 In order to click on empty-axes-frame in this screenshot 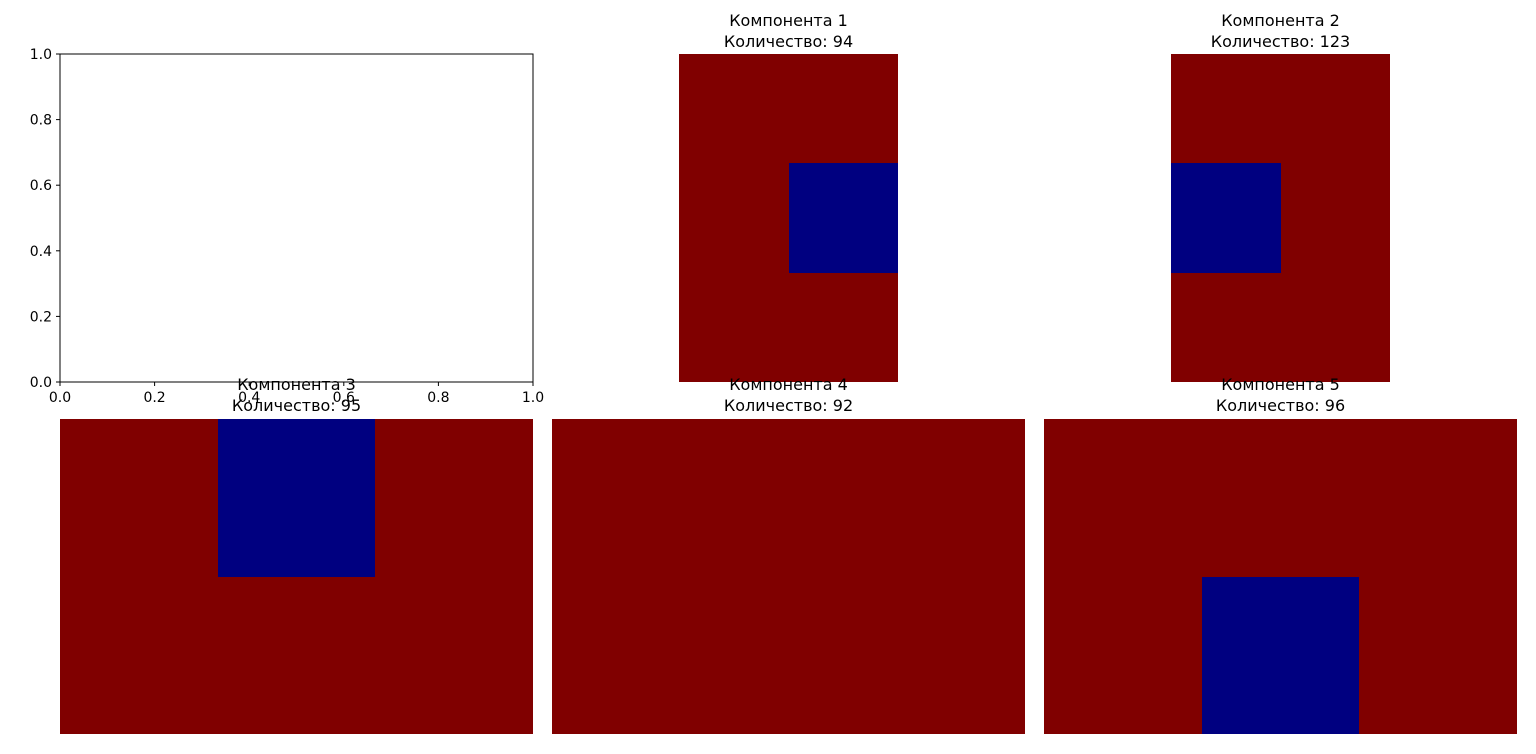, I will do `click(296, 218)`.